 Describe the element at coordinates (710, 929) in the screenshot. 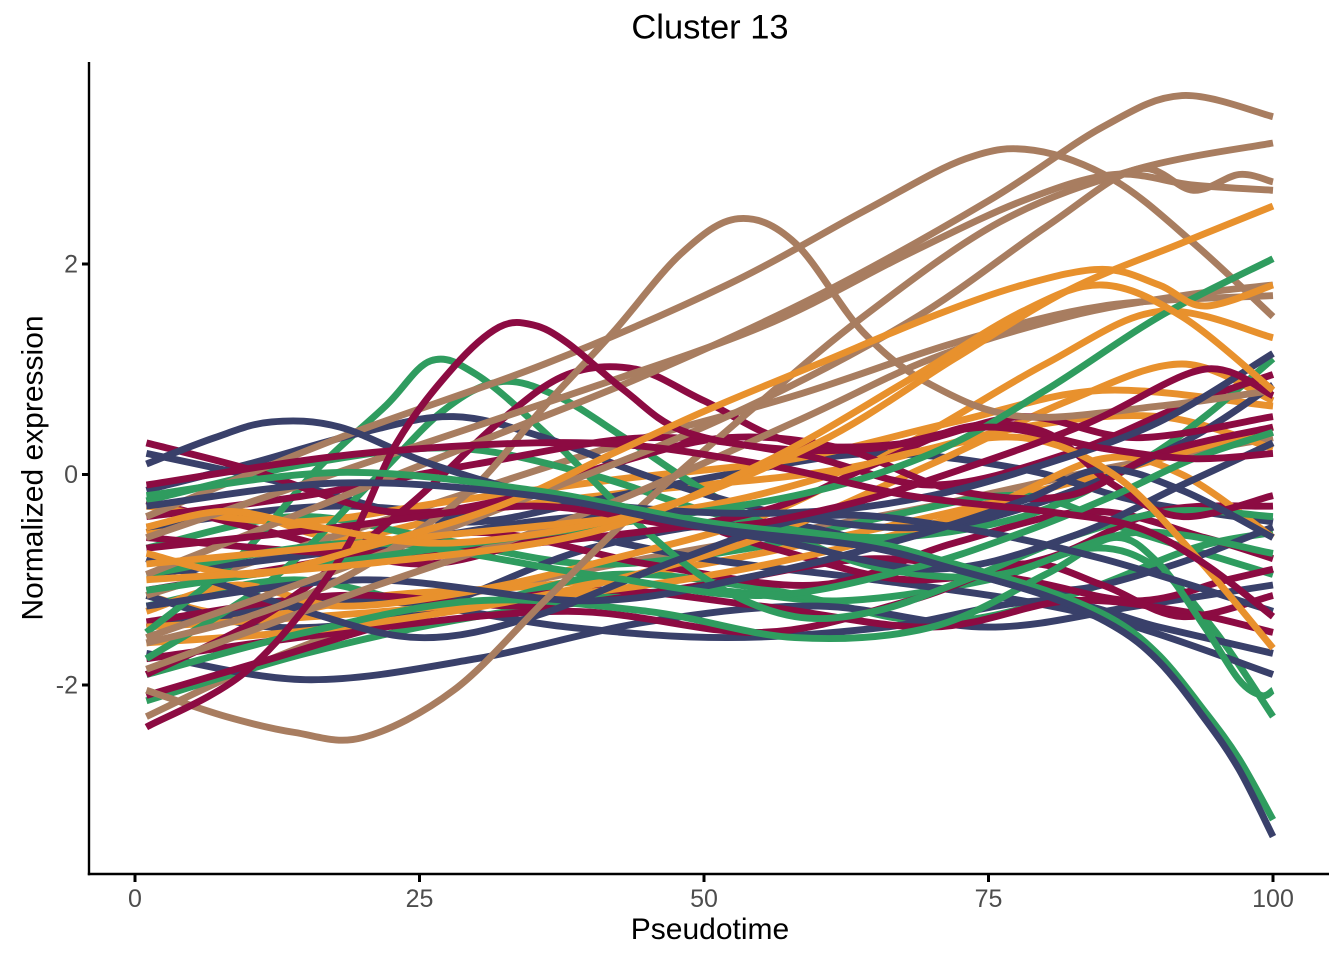

I see `svg-text: Pseudotime` at that location.